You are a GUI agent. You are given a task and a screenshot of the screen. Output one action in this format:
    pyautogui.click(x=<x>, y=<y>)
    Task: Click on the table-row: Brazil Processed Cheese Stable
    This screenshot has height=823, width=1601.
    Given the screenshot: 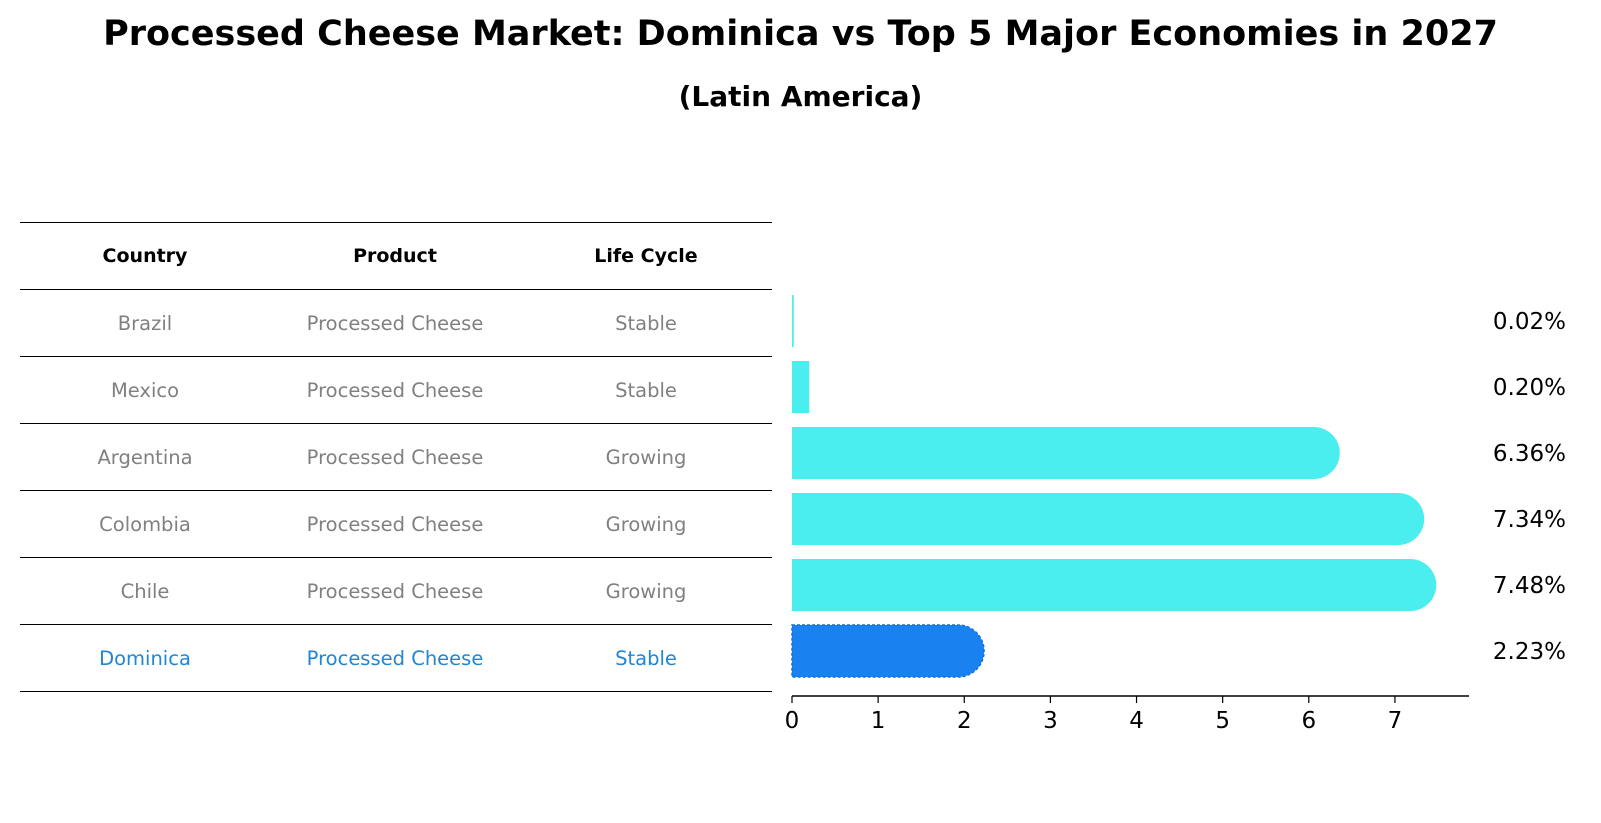 What is the action you would take?
    pyautogui.click(x=396, y=322)
    